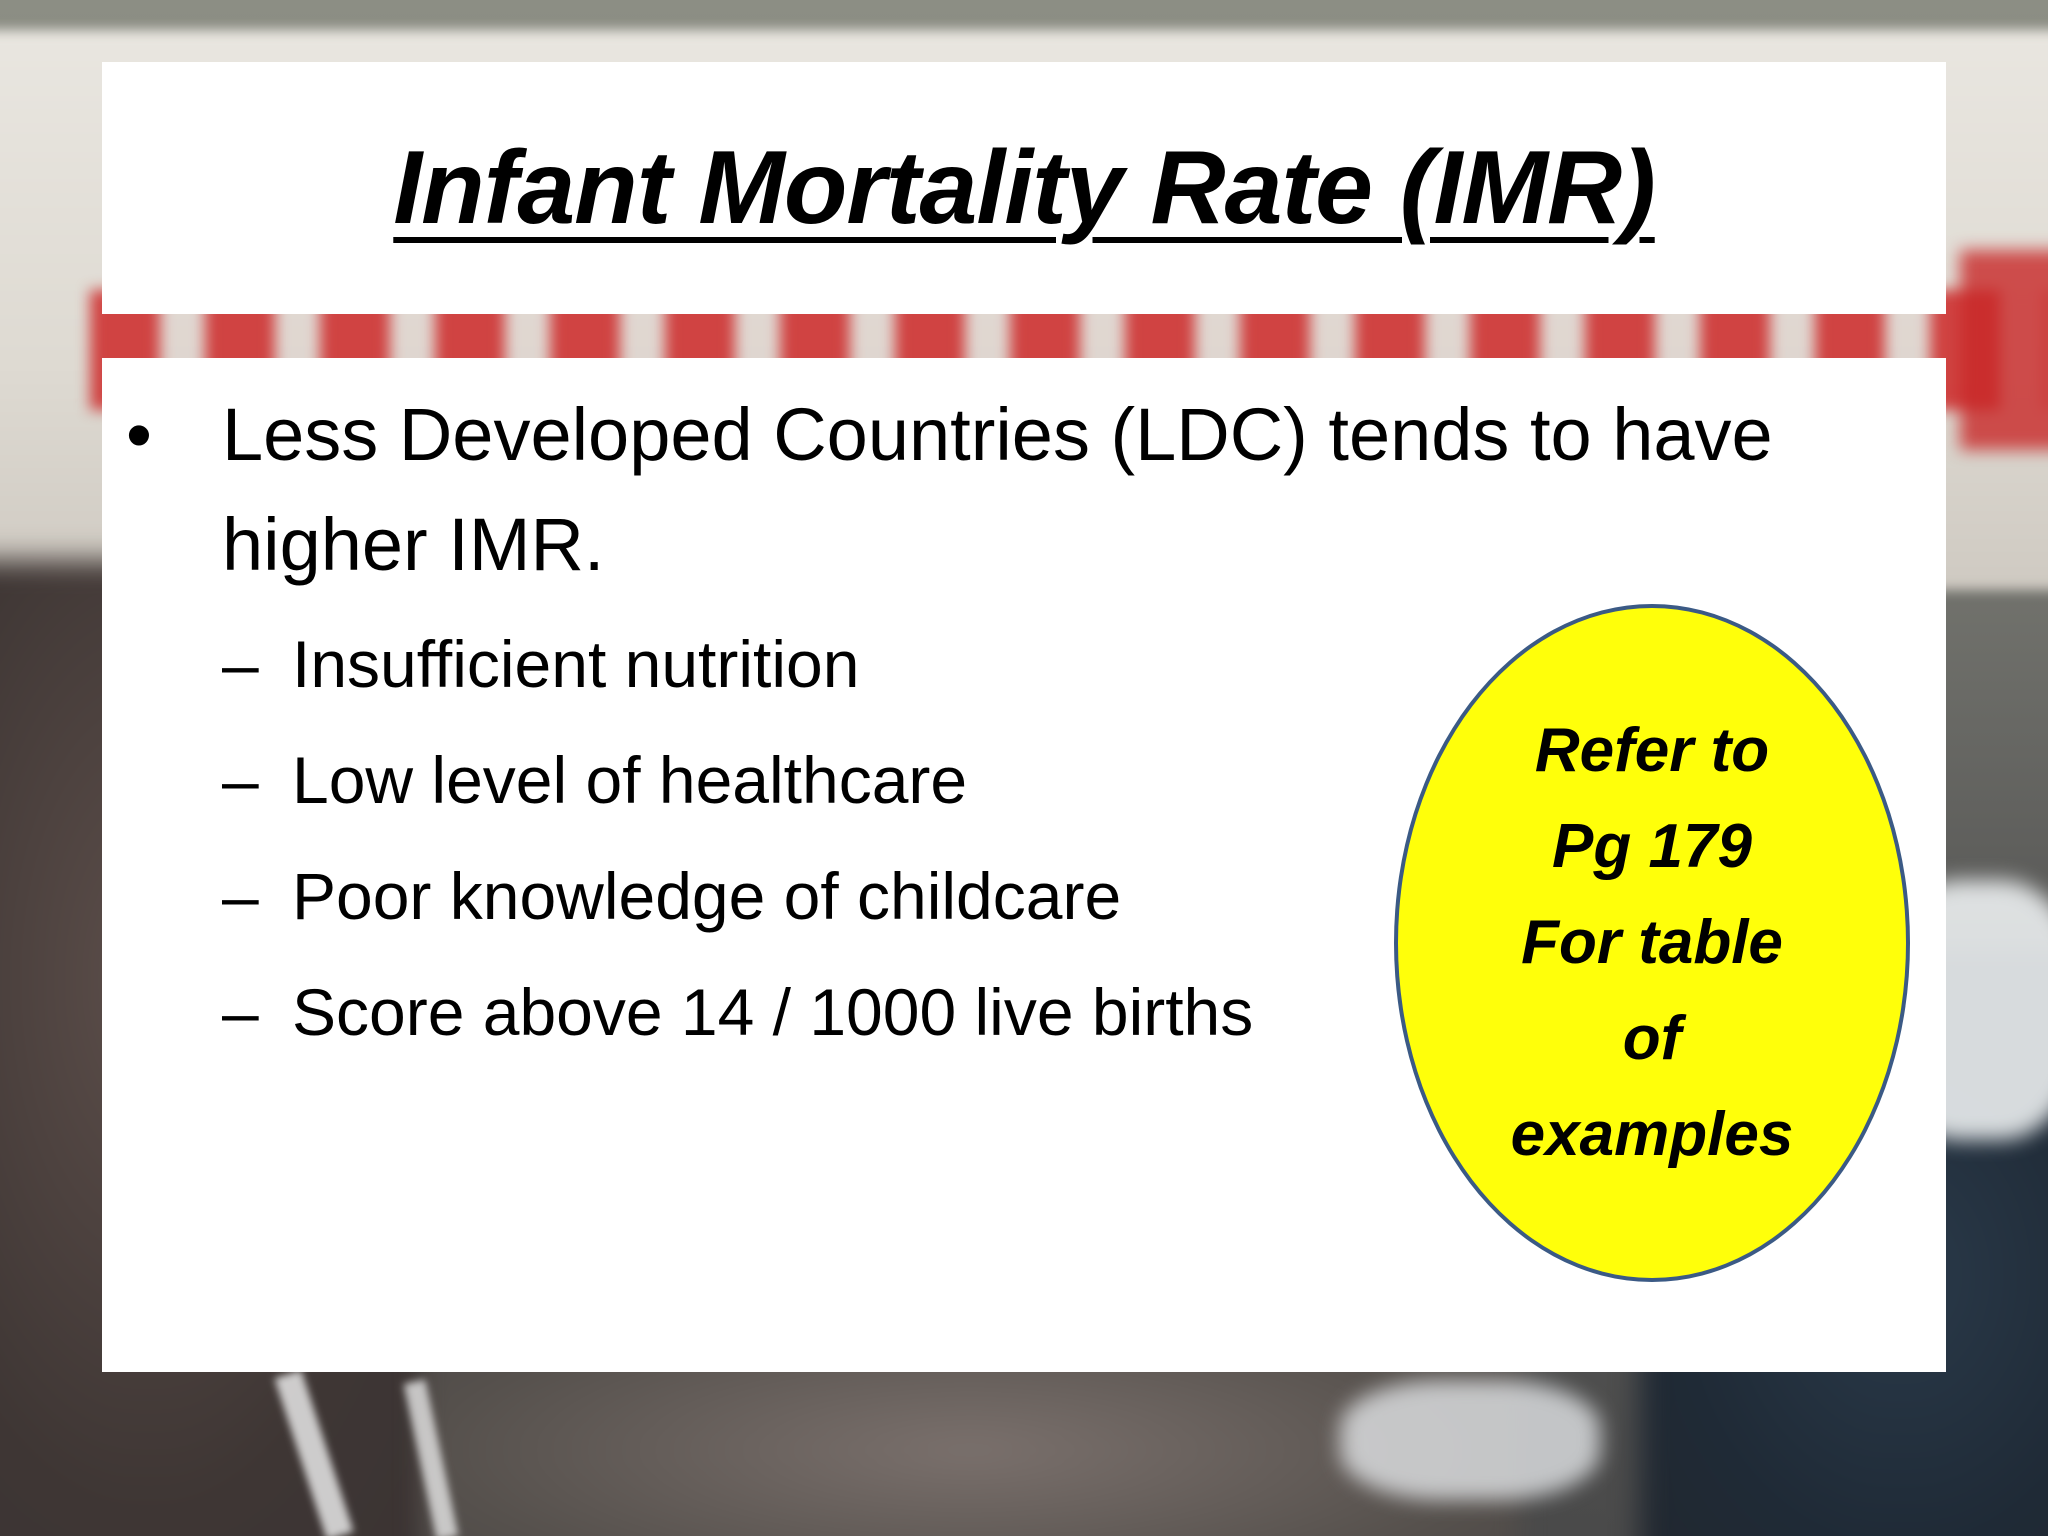 Image resolution: width=2048 pixels, height=1536 pixels. Describe the element at coordinates (413, 544) in the screenshot. I see `bullet-text-line-2: higher IMR.` at that location.